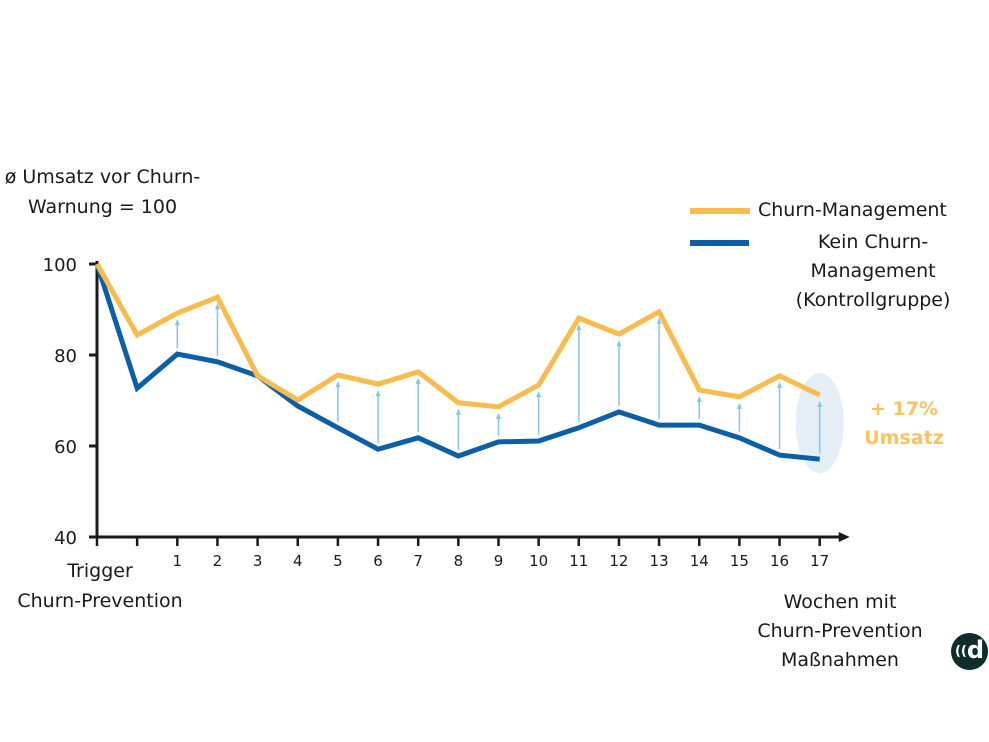  I want to click on x-tick-label: 15, so click(739, 561).